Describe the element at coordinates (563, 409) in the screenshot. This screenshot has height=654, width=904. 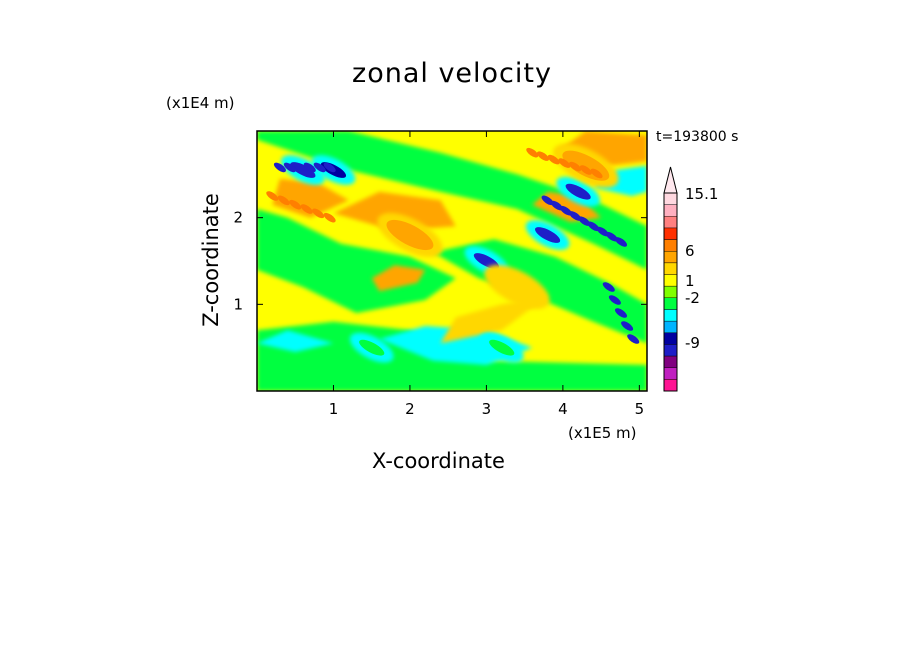
I see `x-tick-label: 4` at that location.